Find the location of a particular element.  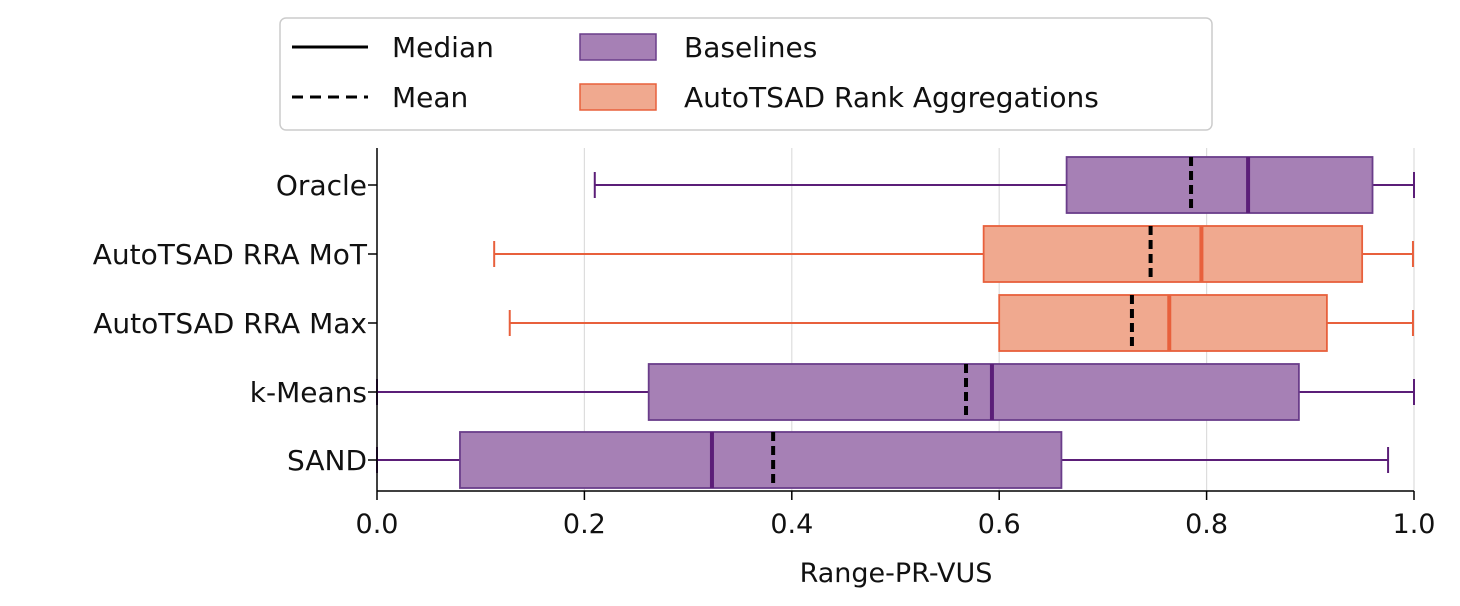

category-label: AutoTSAD RRA Max is located at coordinates (230, 323).